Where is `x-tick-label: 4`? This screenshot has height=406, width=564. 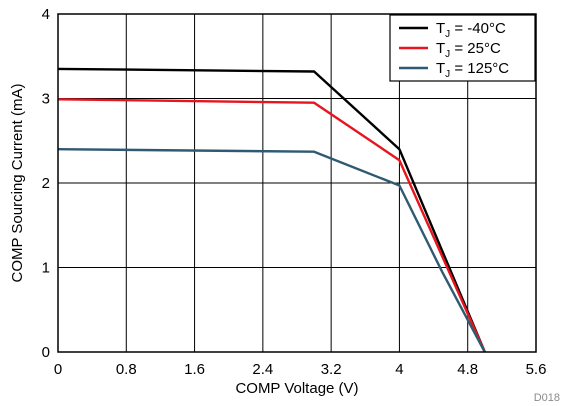
x-tick-label: 4 is located at coordinates (399, 369).